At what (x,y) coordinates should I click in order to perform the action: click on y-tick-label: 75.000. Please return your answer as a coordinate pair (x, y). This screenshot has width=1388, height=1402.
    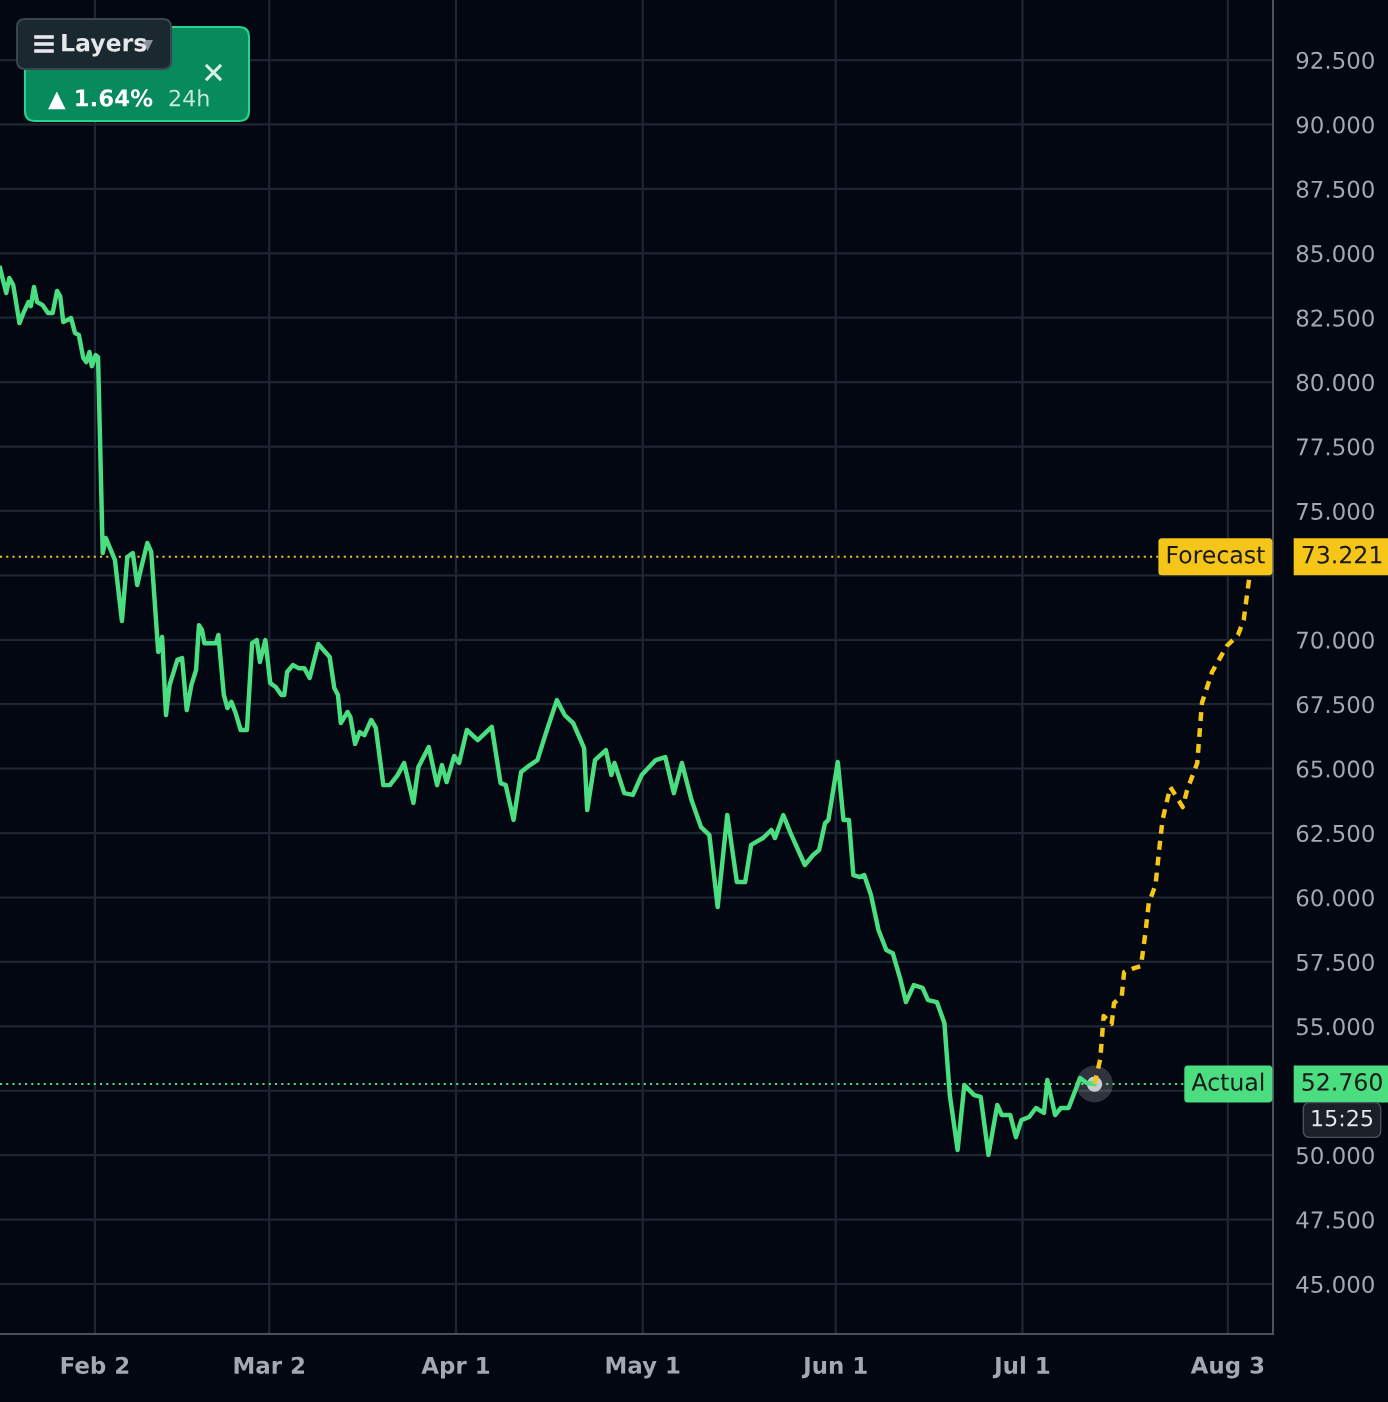
    Looking at the image, I should click on (1335, 511).